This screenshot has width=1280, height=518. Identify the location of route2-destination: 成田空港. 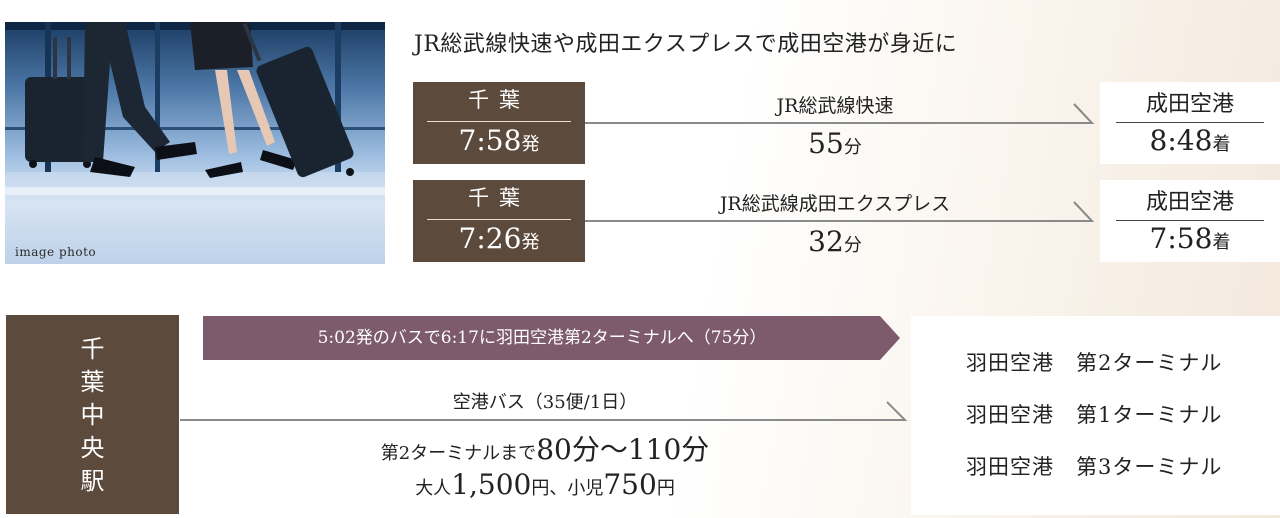
(1189, 202).